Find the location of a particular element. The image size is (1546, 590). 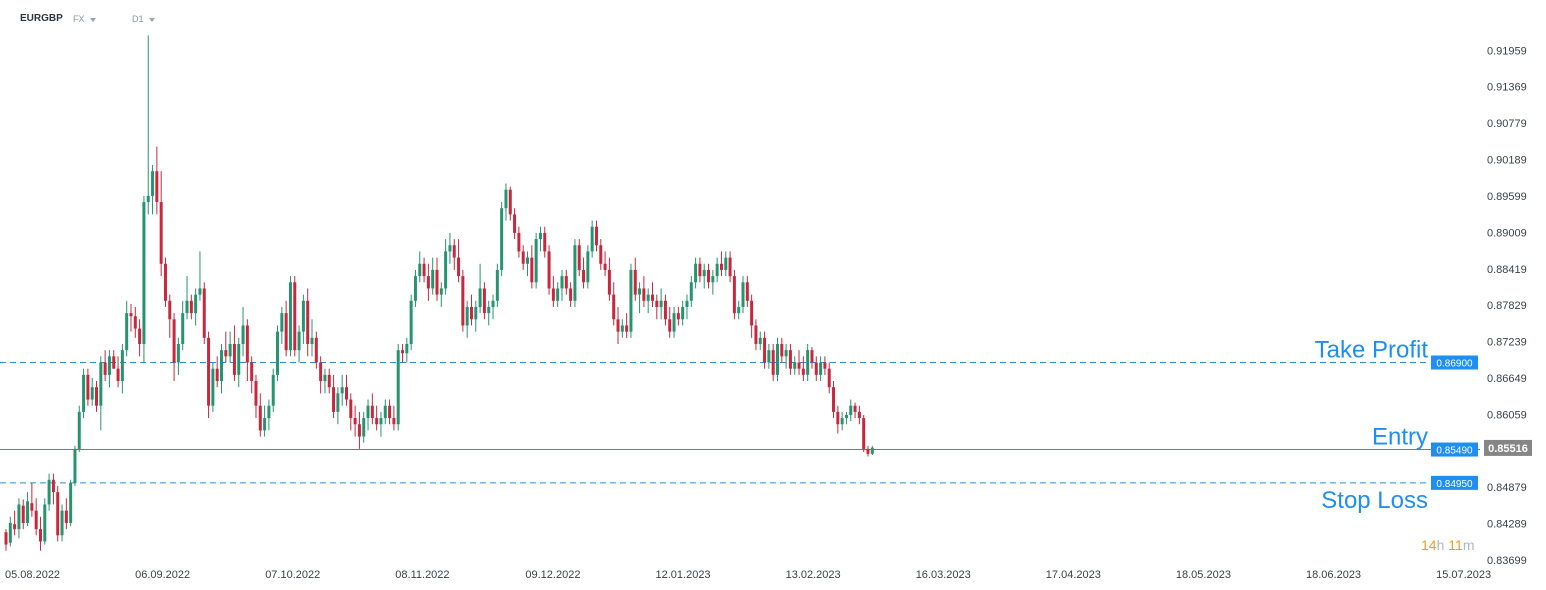

timeframe-dropdown: D1 is located at coordinates (143, 19).